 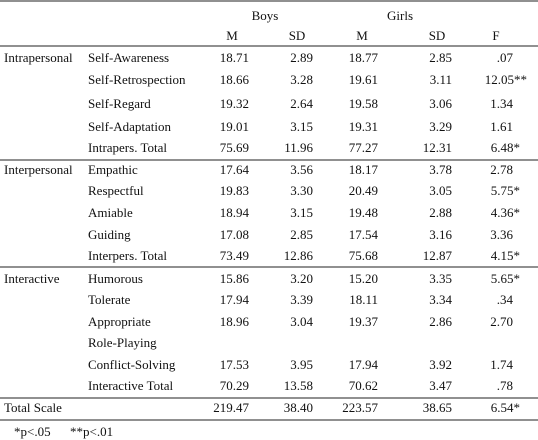 I want to click on row-label: Respectful, so click(x=116, y=190).